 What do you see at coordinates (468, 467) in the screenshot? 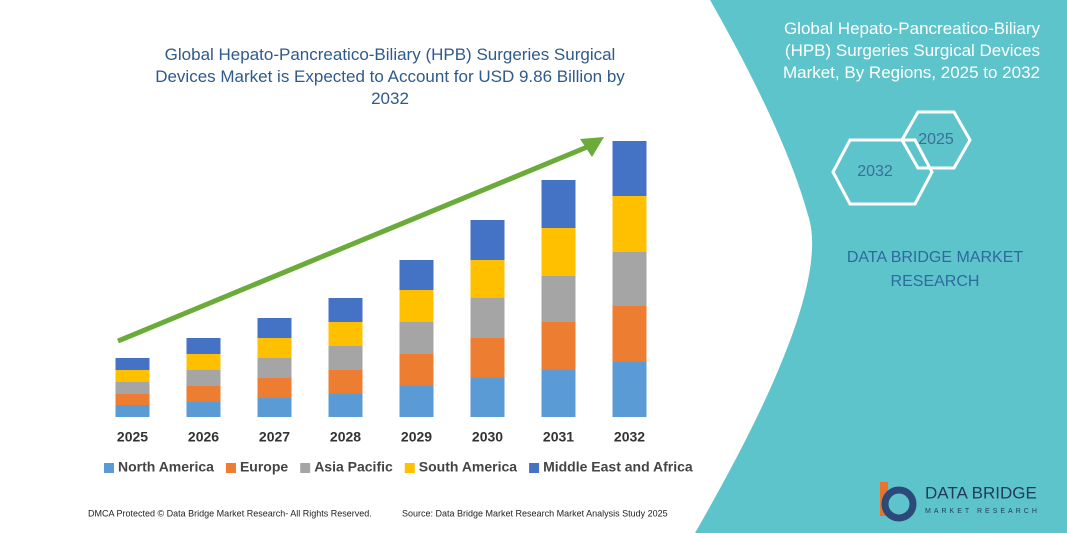
I see `legend-label: South America` at bounding box center [468, 467].